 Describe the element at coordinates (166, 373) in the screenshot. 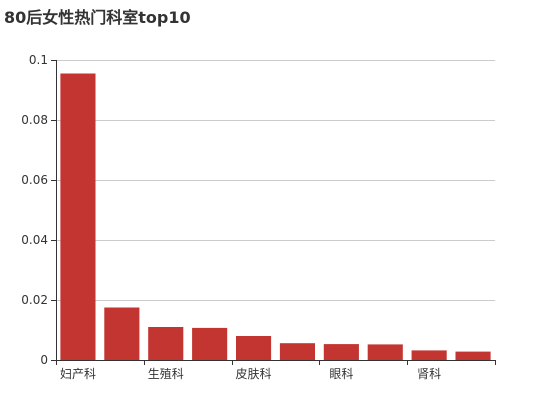

I see `x-tick-label: 生殖科` at that location.